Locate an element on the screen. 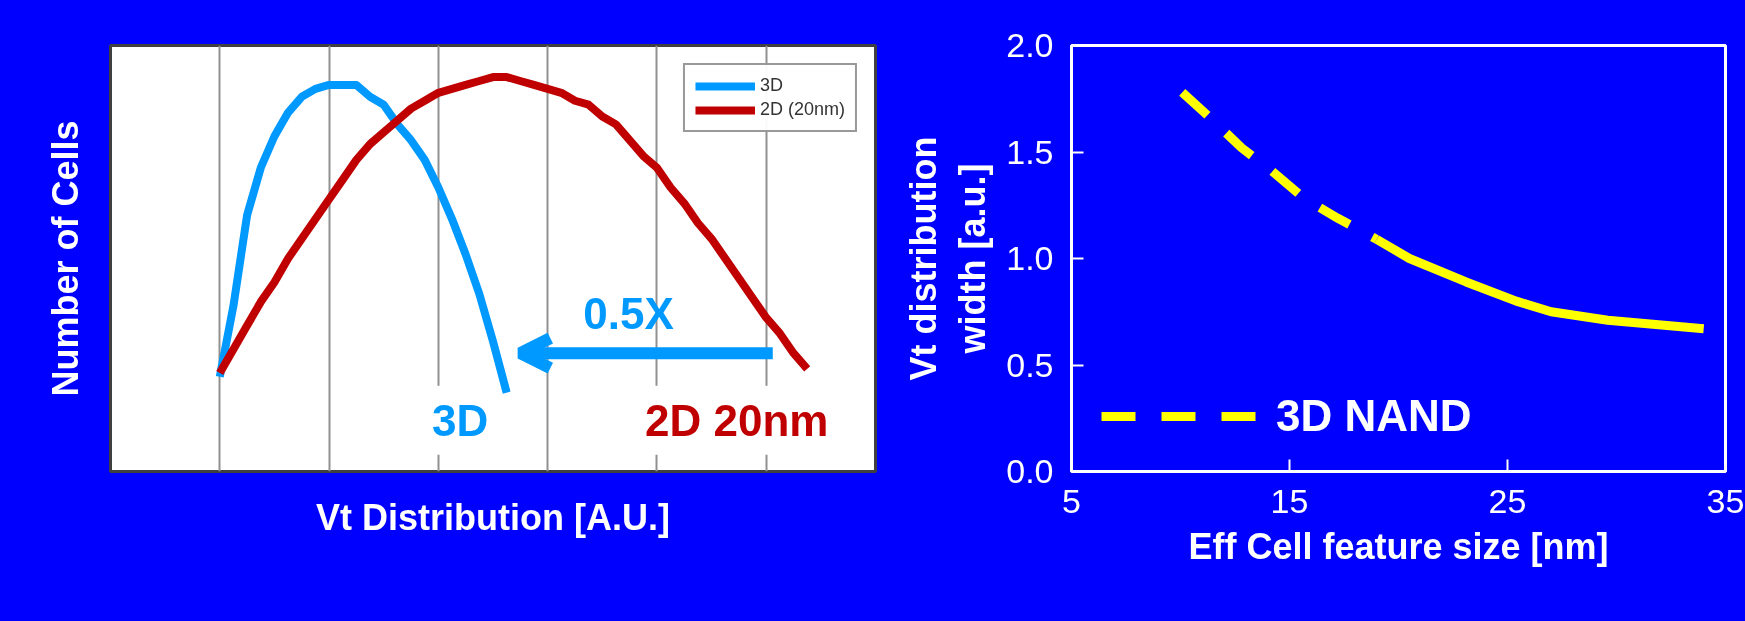 The image size is (1745, 621). legend-label: 3D NAND is located at coordinates (1374, 416).